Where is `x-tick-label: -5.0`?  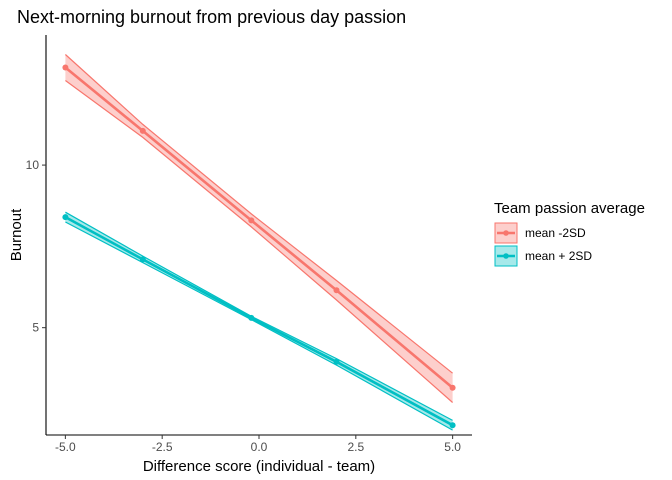 x-tick-label: -5.0 is located at coordinates (65, 447).